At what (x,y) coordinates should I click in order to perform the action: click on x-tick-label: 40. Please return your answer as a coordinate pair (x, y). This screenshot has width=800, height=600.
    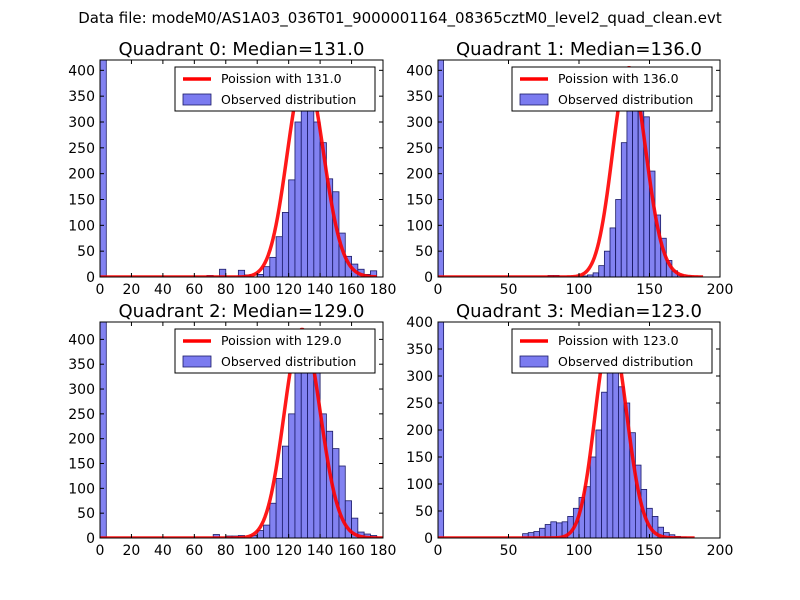
    Looking at the image, I should click on (163, 290).